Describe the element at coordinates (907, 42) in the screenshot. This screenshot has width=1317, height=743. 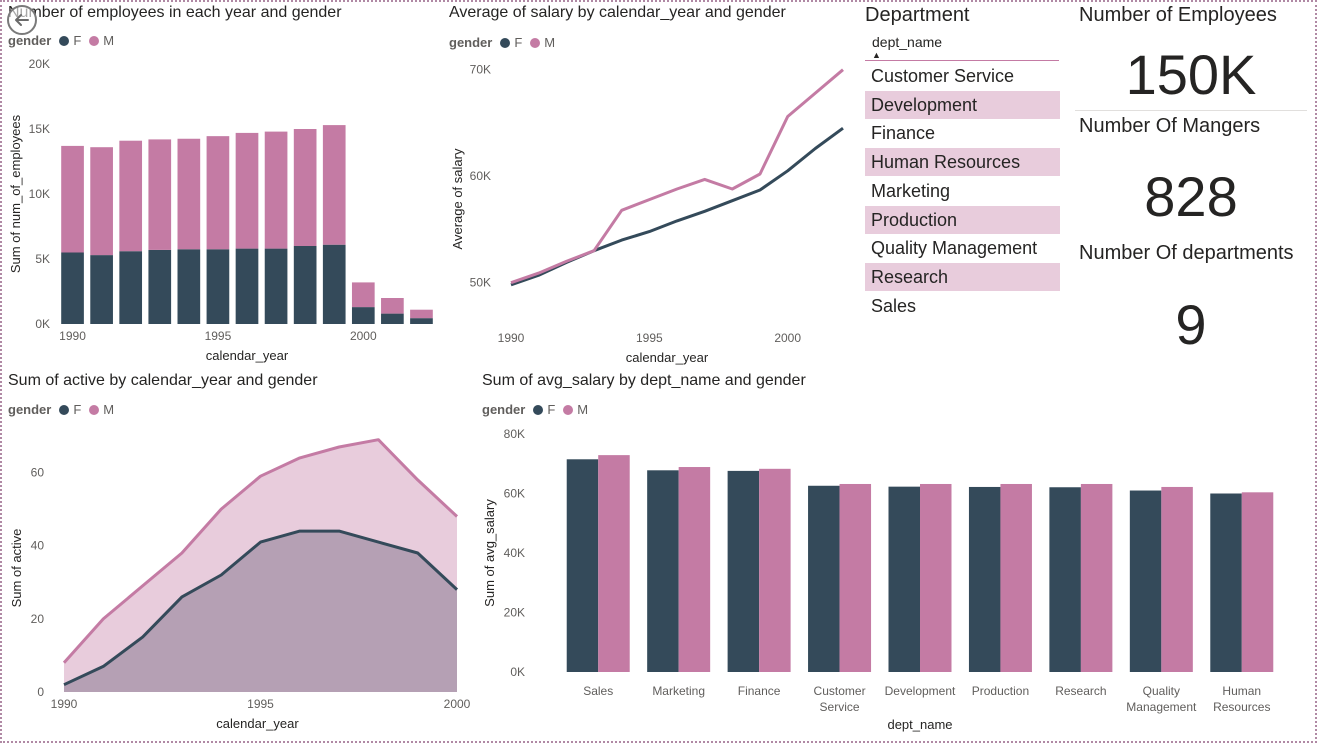
I see `slicer-header: dept_name` at that location.